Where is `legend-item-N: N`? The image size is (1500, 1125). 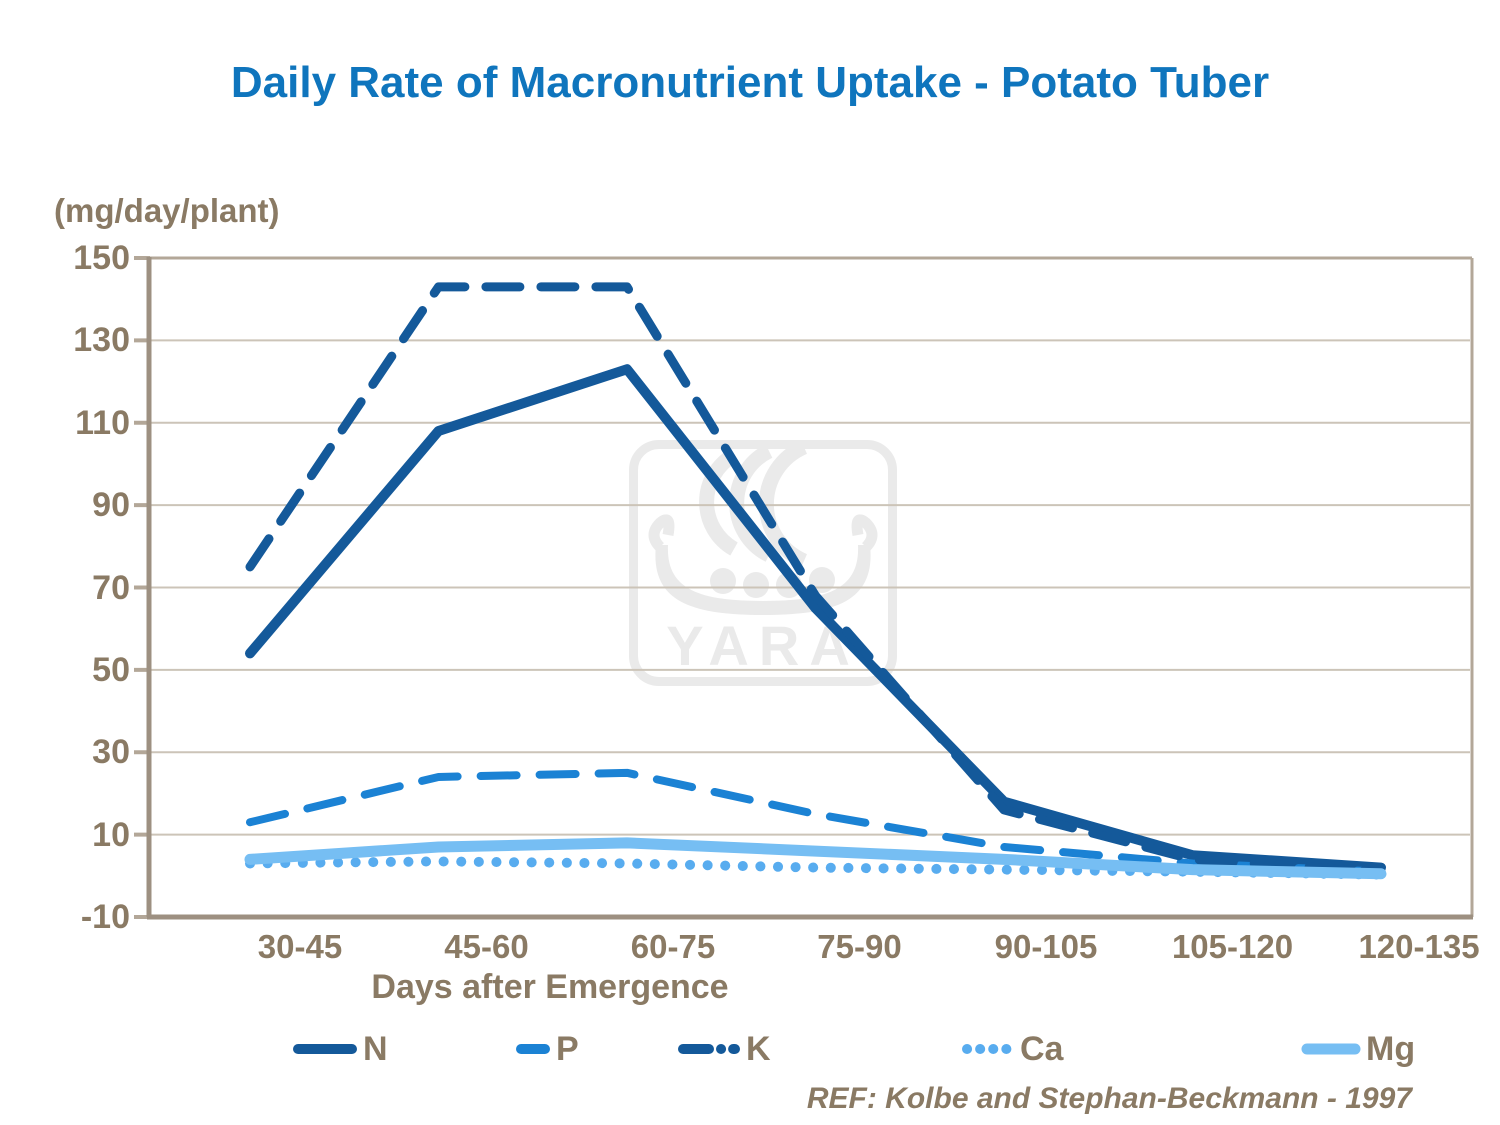
legend-item-N: N is located at coordinates (340, 1049).